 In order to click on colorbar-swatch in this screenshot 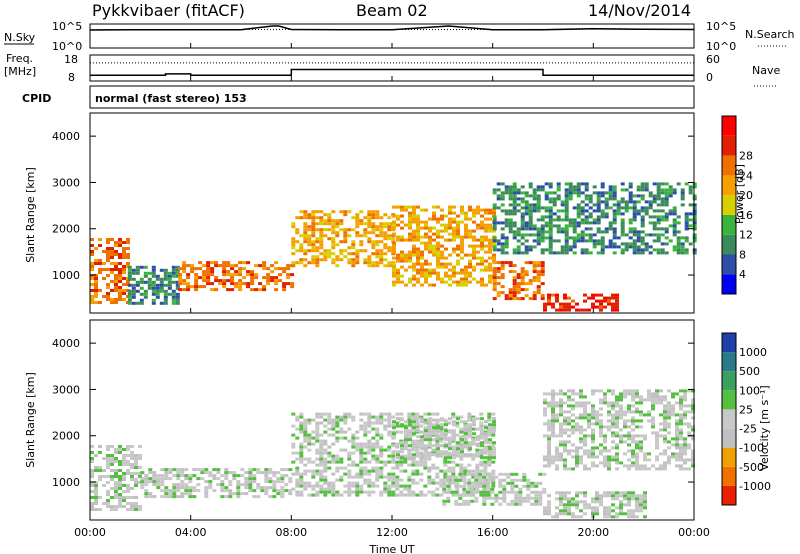, I will do `click(729, 284)`.